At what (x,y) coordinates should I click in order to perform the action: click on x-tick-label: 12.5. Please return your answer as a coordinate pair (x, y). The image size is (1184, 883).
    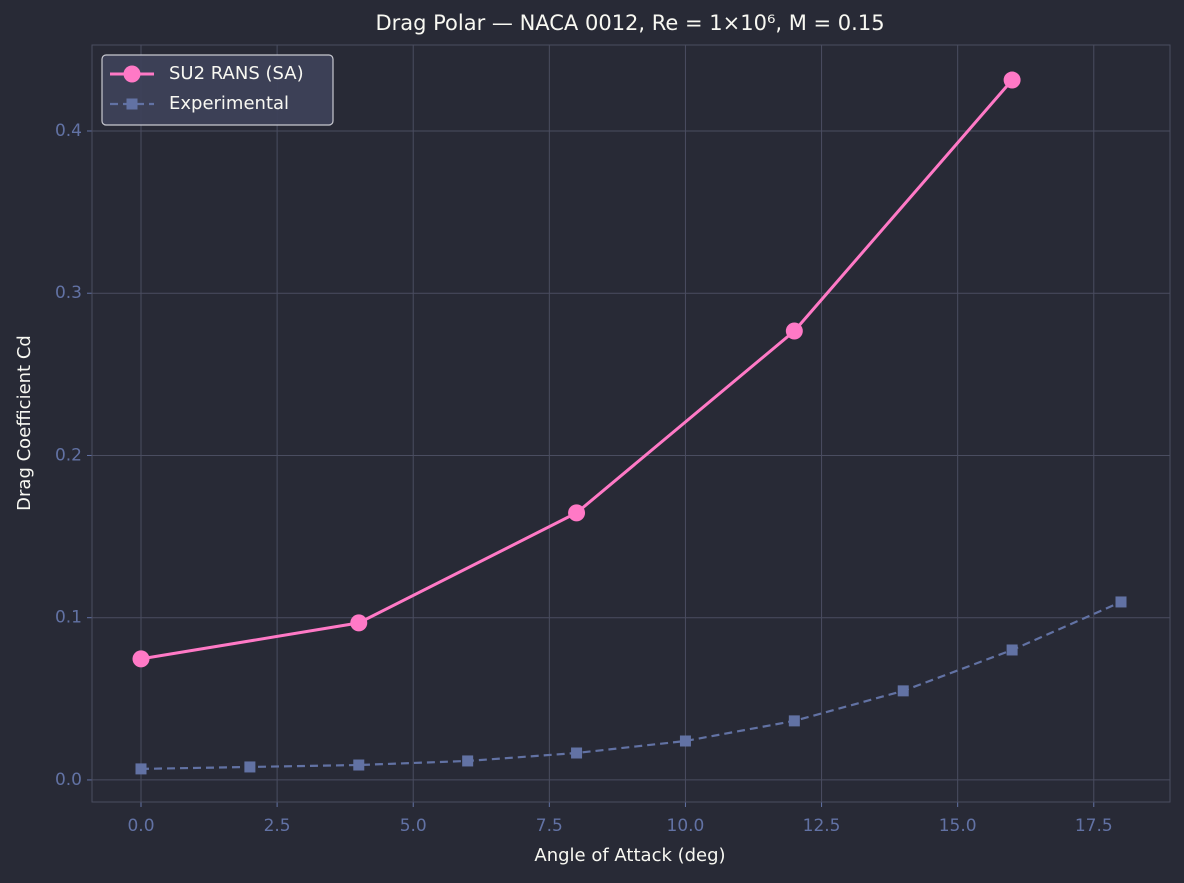
    Looking at the image, I should click on (822, 826).